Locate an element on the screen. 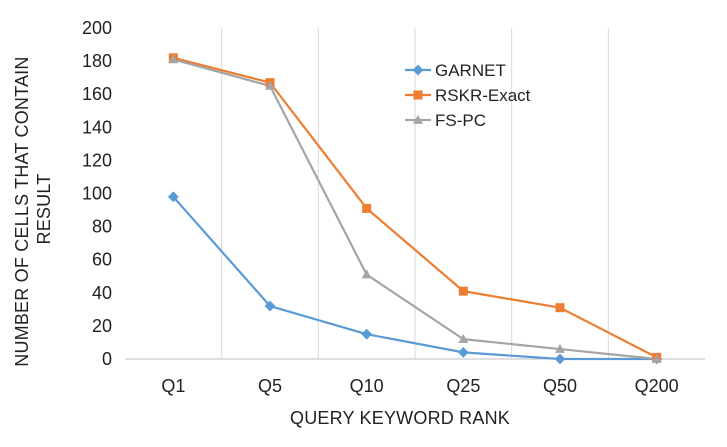  legend: GARNET RSKR-Exact FS-PC is located at coordinates (468, 95).